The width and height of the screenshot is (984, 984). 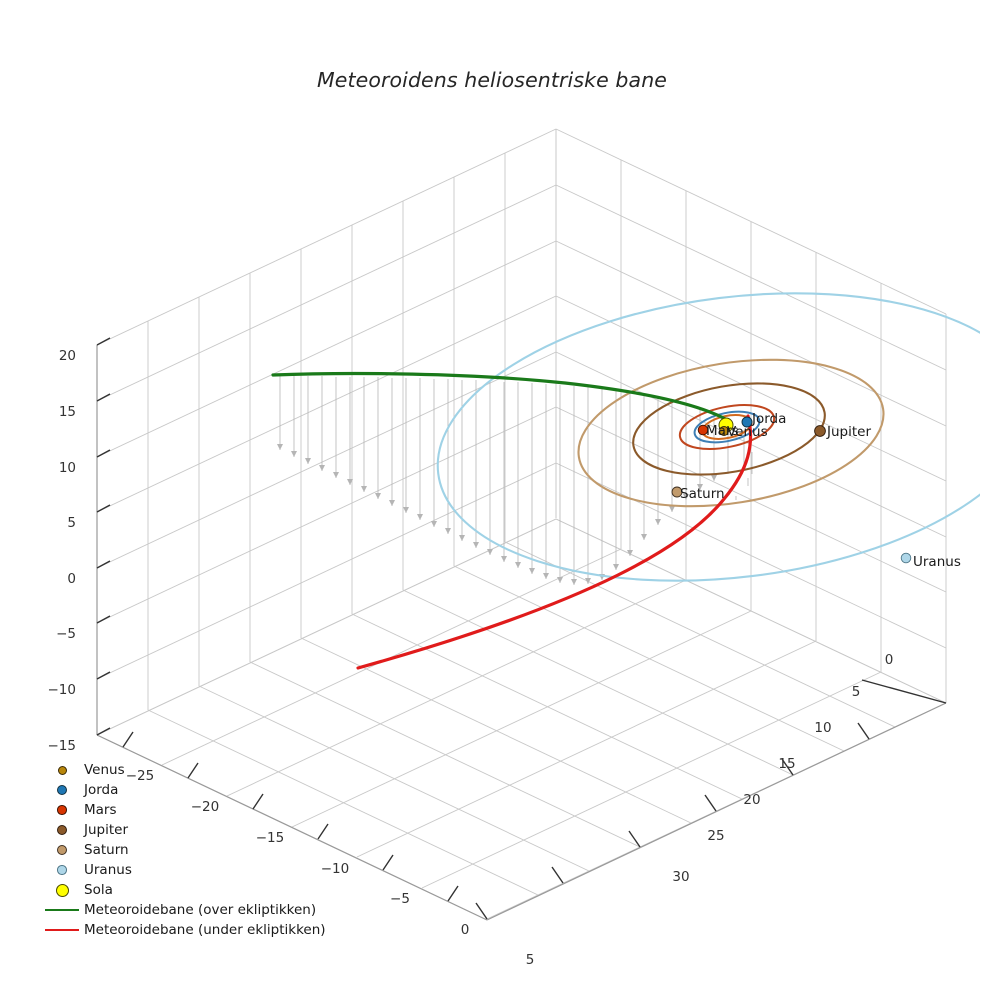 What do you see at coordinates (62, 850) in the screenshot?
I see `legend-marker-saturn` at bounding box center [62, 850].